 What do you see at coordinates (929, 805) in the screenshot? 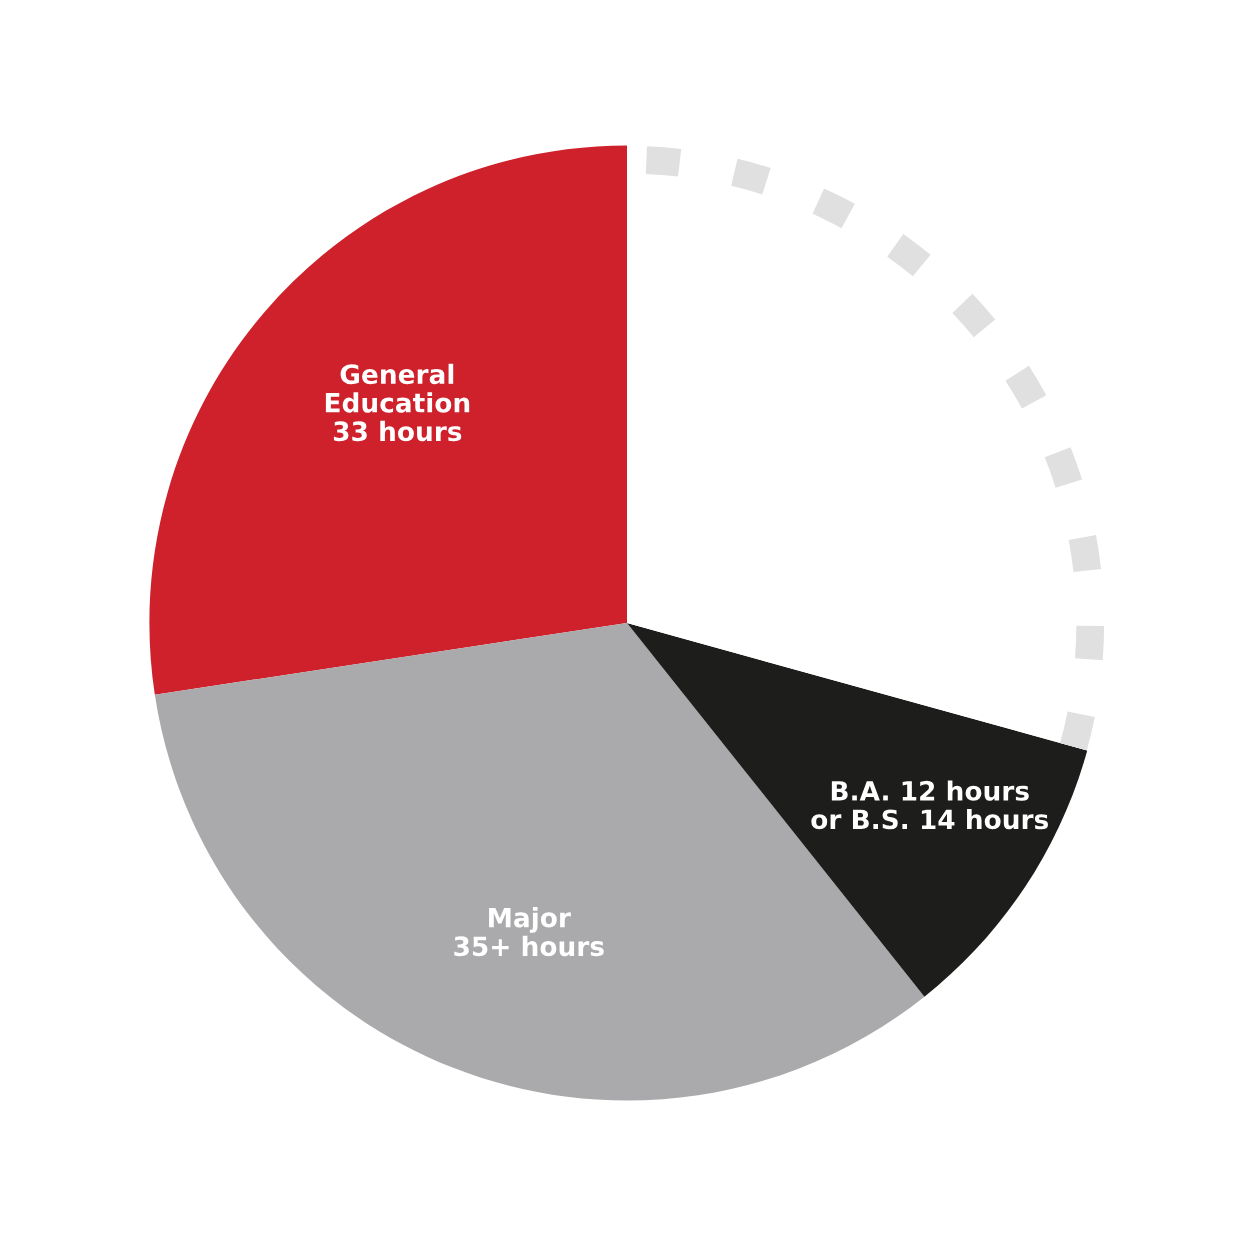
I see `slice-label: B.A. 12 hours or B.S. 14 hours` at bounding box center [929, 805].